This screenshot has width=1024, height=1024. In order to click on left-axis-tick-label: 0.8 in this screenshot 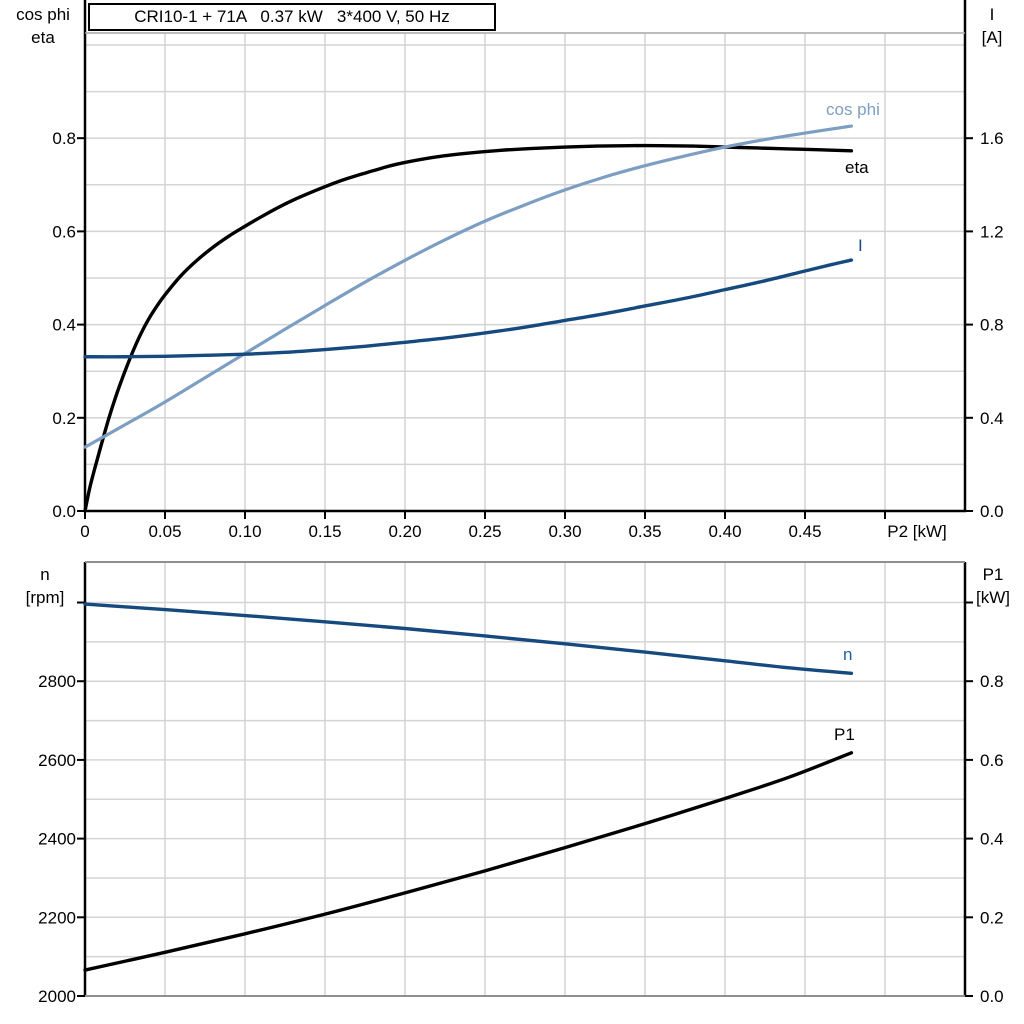, I will do `click(64, 138)`.